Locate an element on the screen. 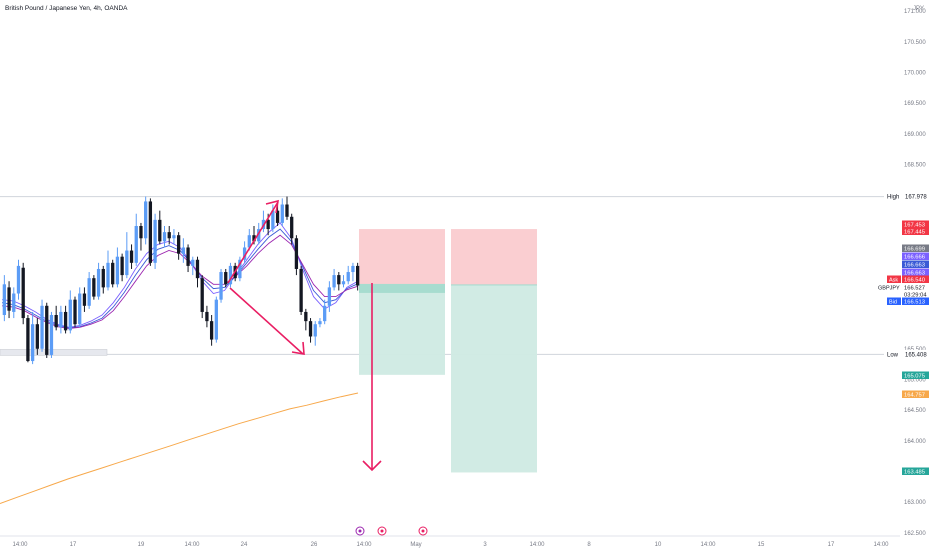 This screenshot has width=932, height=555. ask-tag-bg is located at coordinates (894, 279).